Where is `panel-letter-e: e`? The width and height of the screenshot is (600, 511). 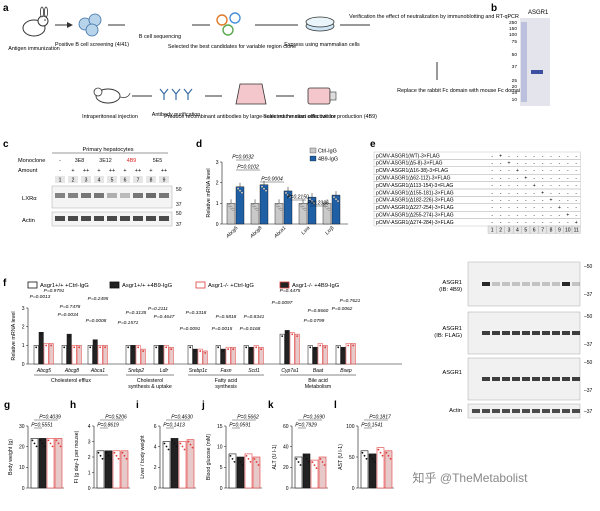
panel-letter-e: e is located at coordinates (373, 144).